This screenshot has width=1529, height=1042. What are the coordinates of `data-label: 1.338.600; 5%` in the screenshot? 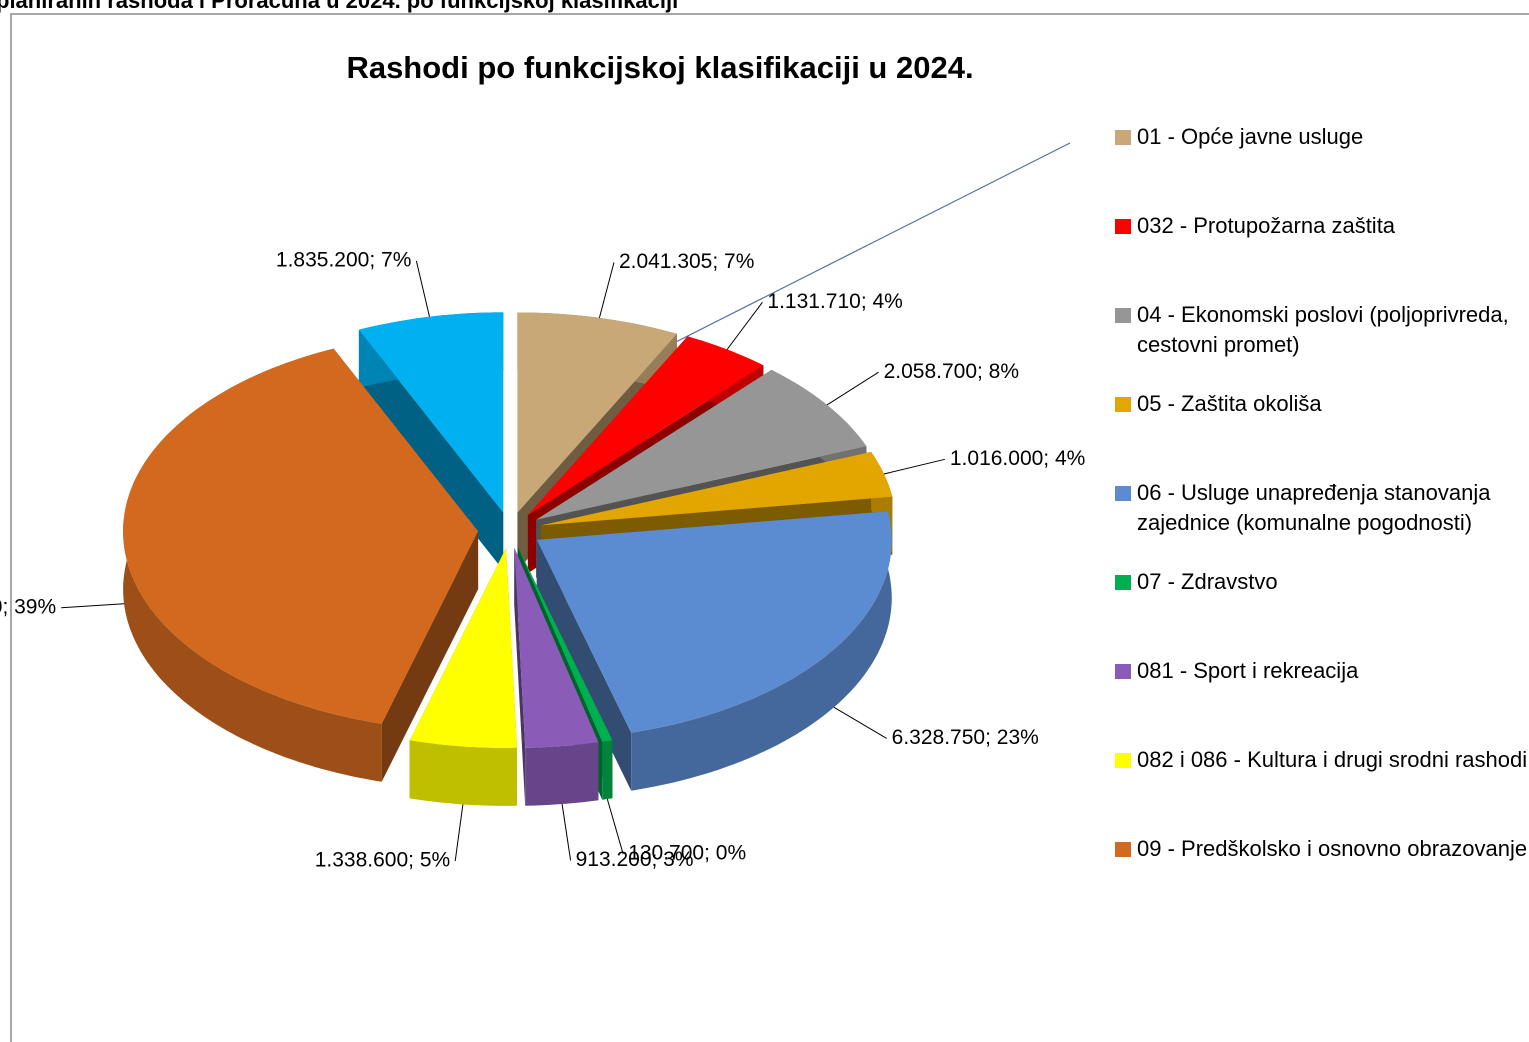 It's located at (382, 860).